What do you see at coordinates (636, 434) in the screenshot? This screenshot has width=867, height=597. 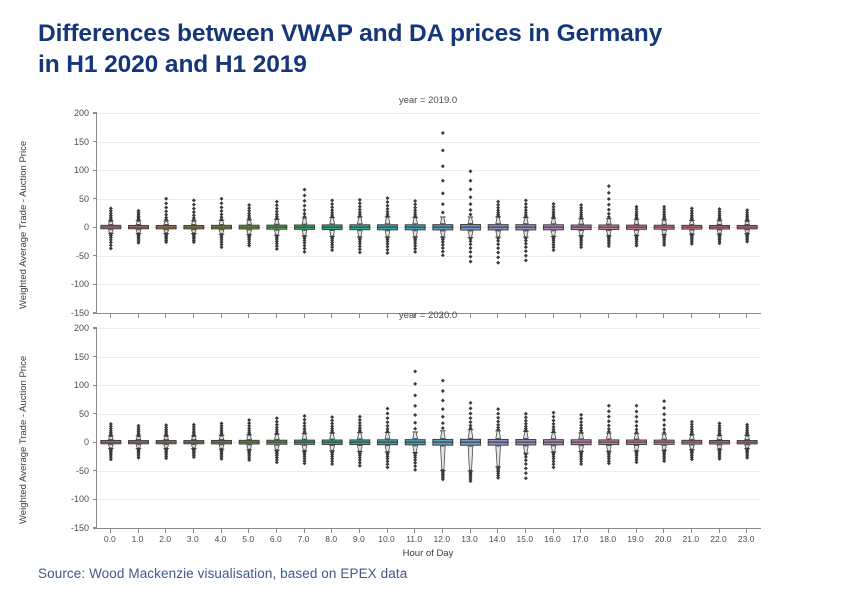 I see `box-19.0` at bounding box center [636, 434].